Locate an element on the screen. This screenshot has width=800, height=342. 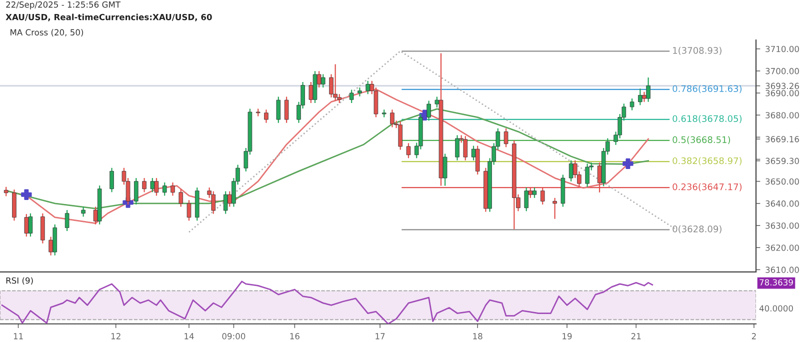
y-tick-label: 3620.00 is located at coordinates (782, 247).